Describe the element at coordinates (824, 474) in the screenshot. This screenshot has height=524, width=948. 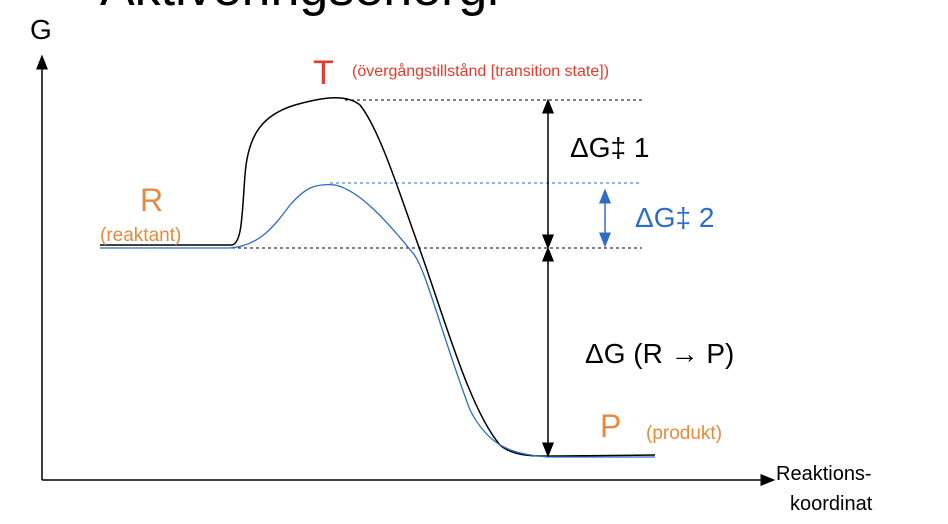
I see `x-axis-label-line1: Reaktions-` at that location.